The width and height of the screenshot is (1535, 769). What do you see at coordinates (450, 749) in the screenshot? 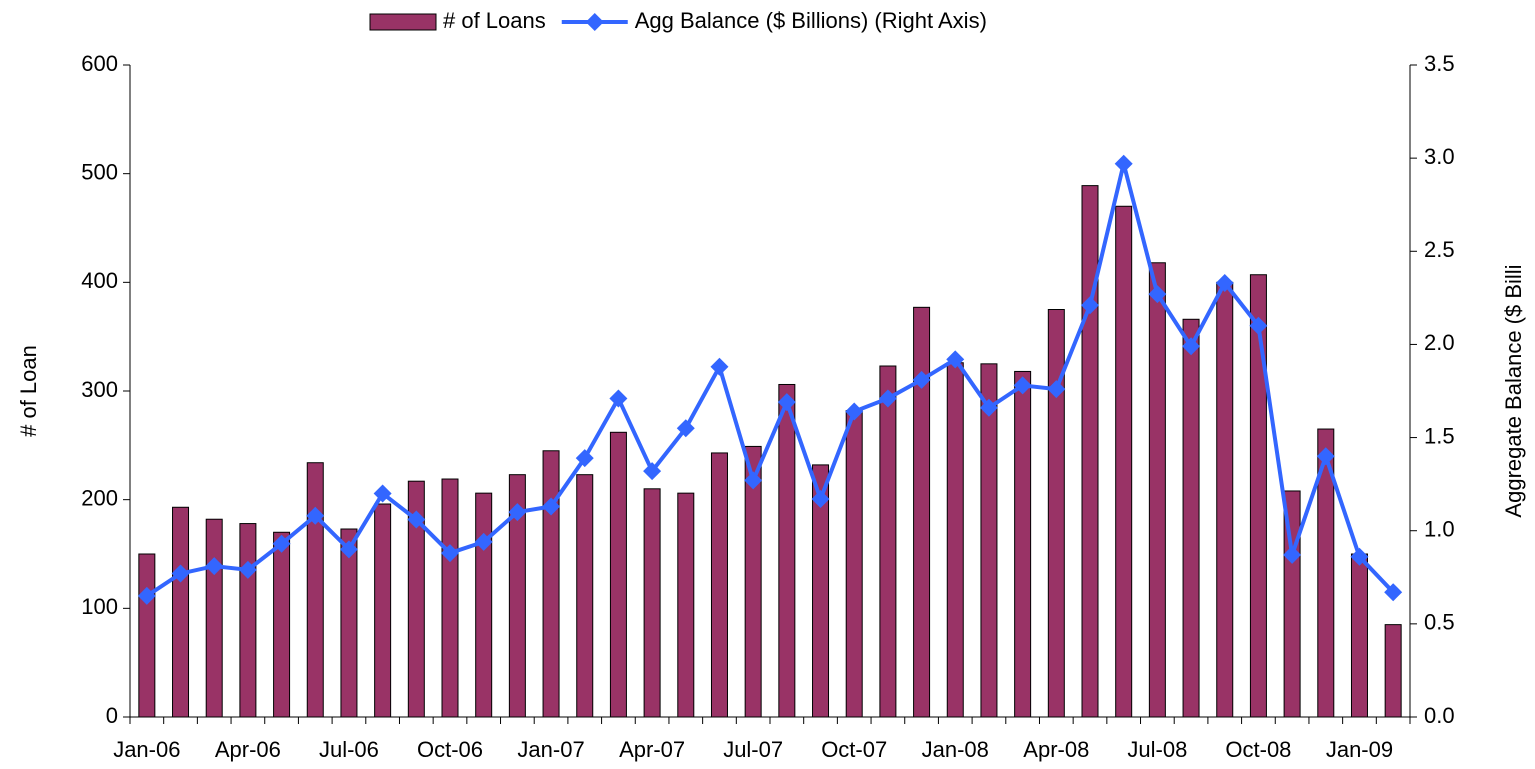
I see `x-tick-label: Oct-06` at bounding box center [450, 749].